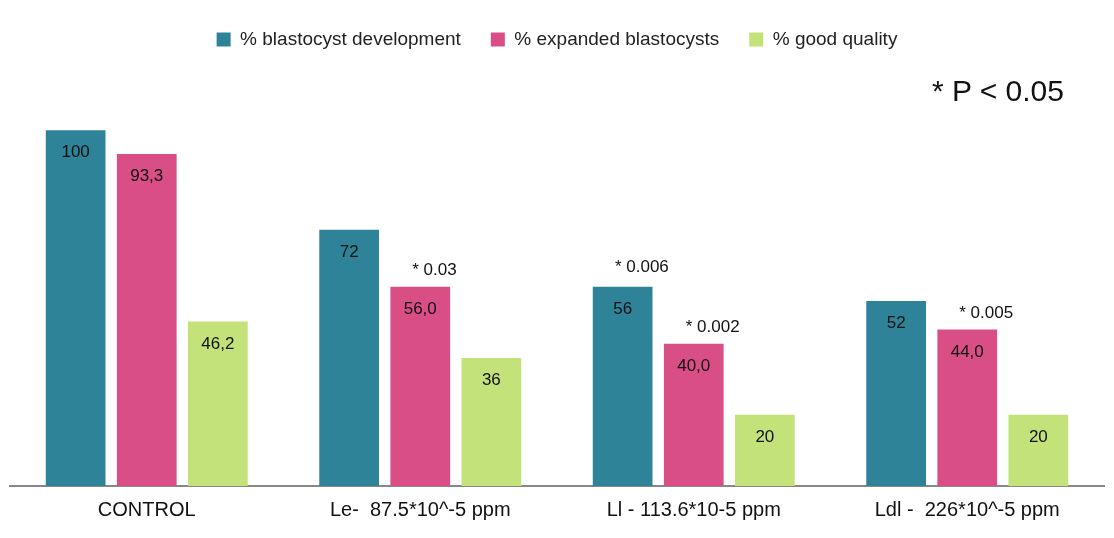 The image size is (1114, 538). I want to click on annotation: * 0.005, so click(986, 312).